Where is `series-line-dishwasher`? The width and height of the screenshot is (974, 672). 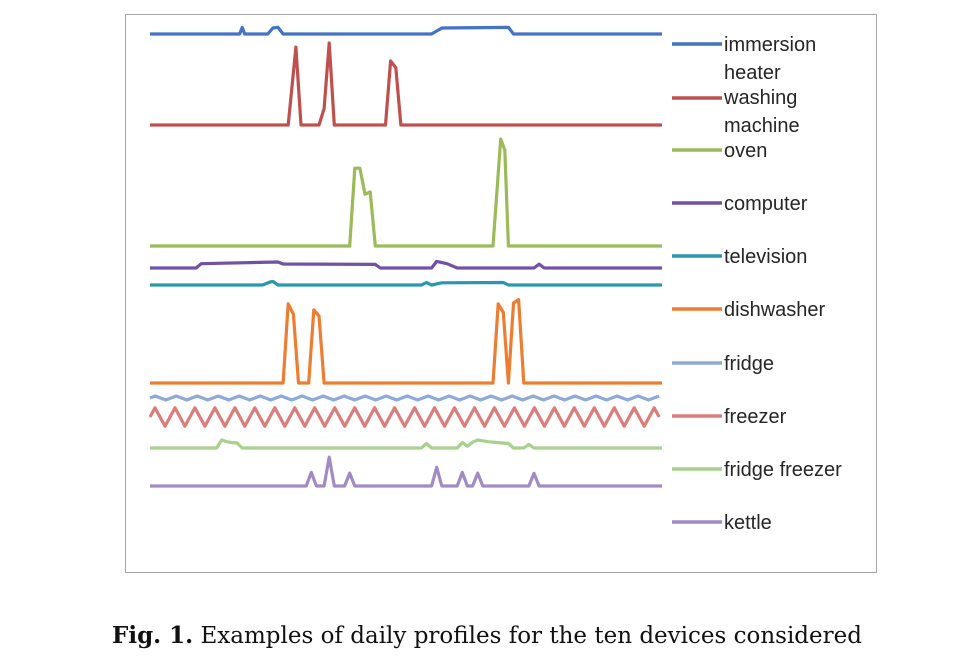 series-line-dishwasher is located at coordinates (406, 341).